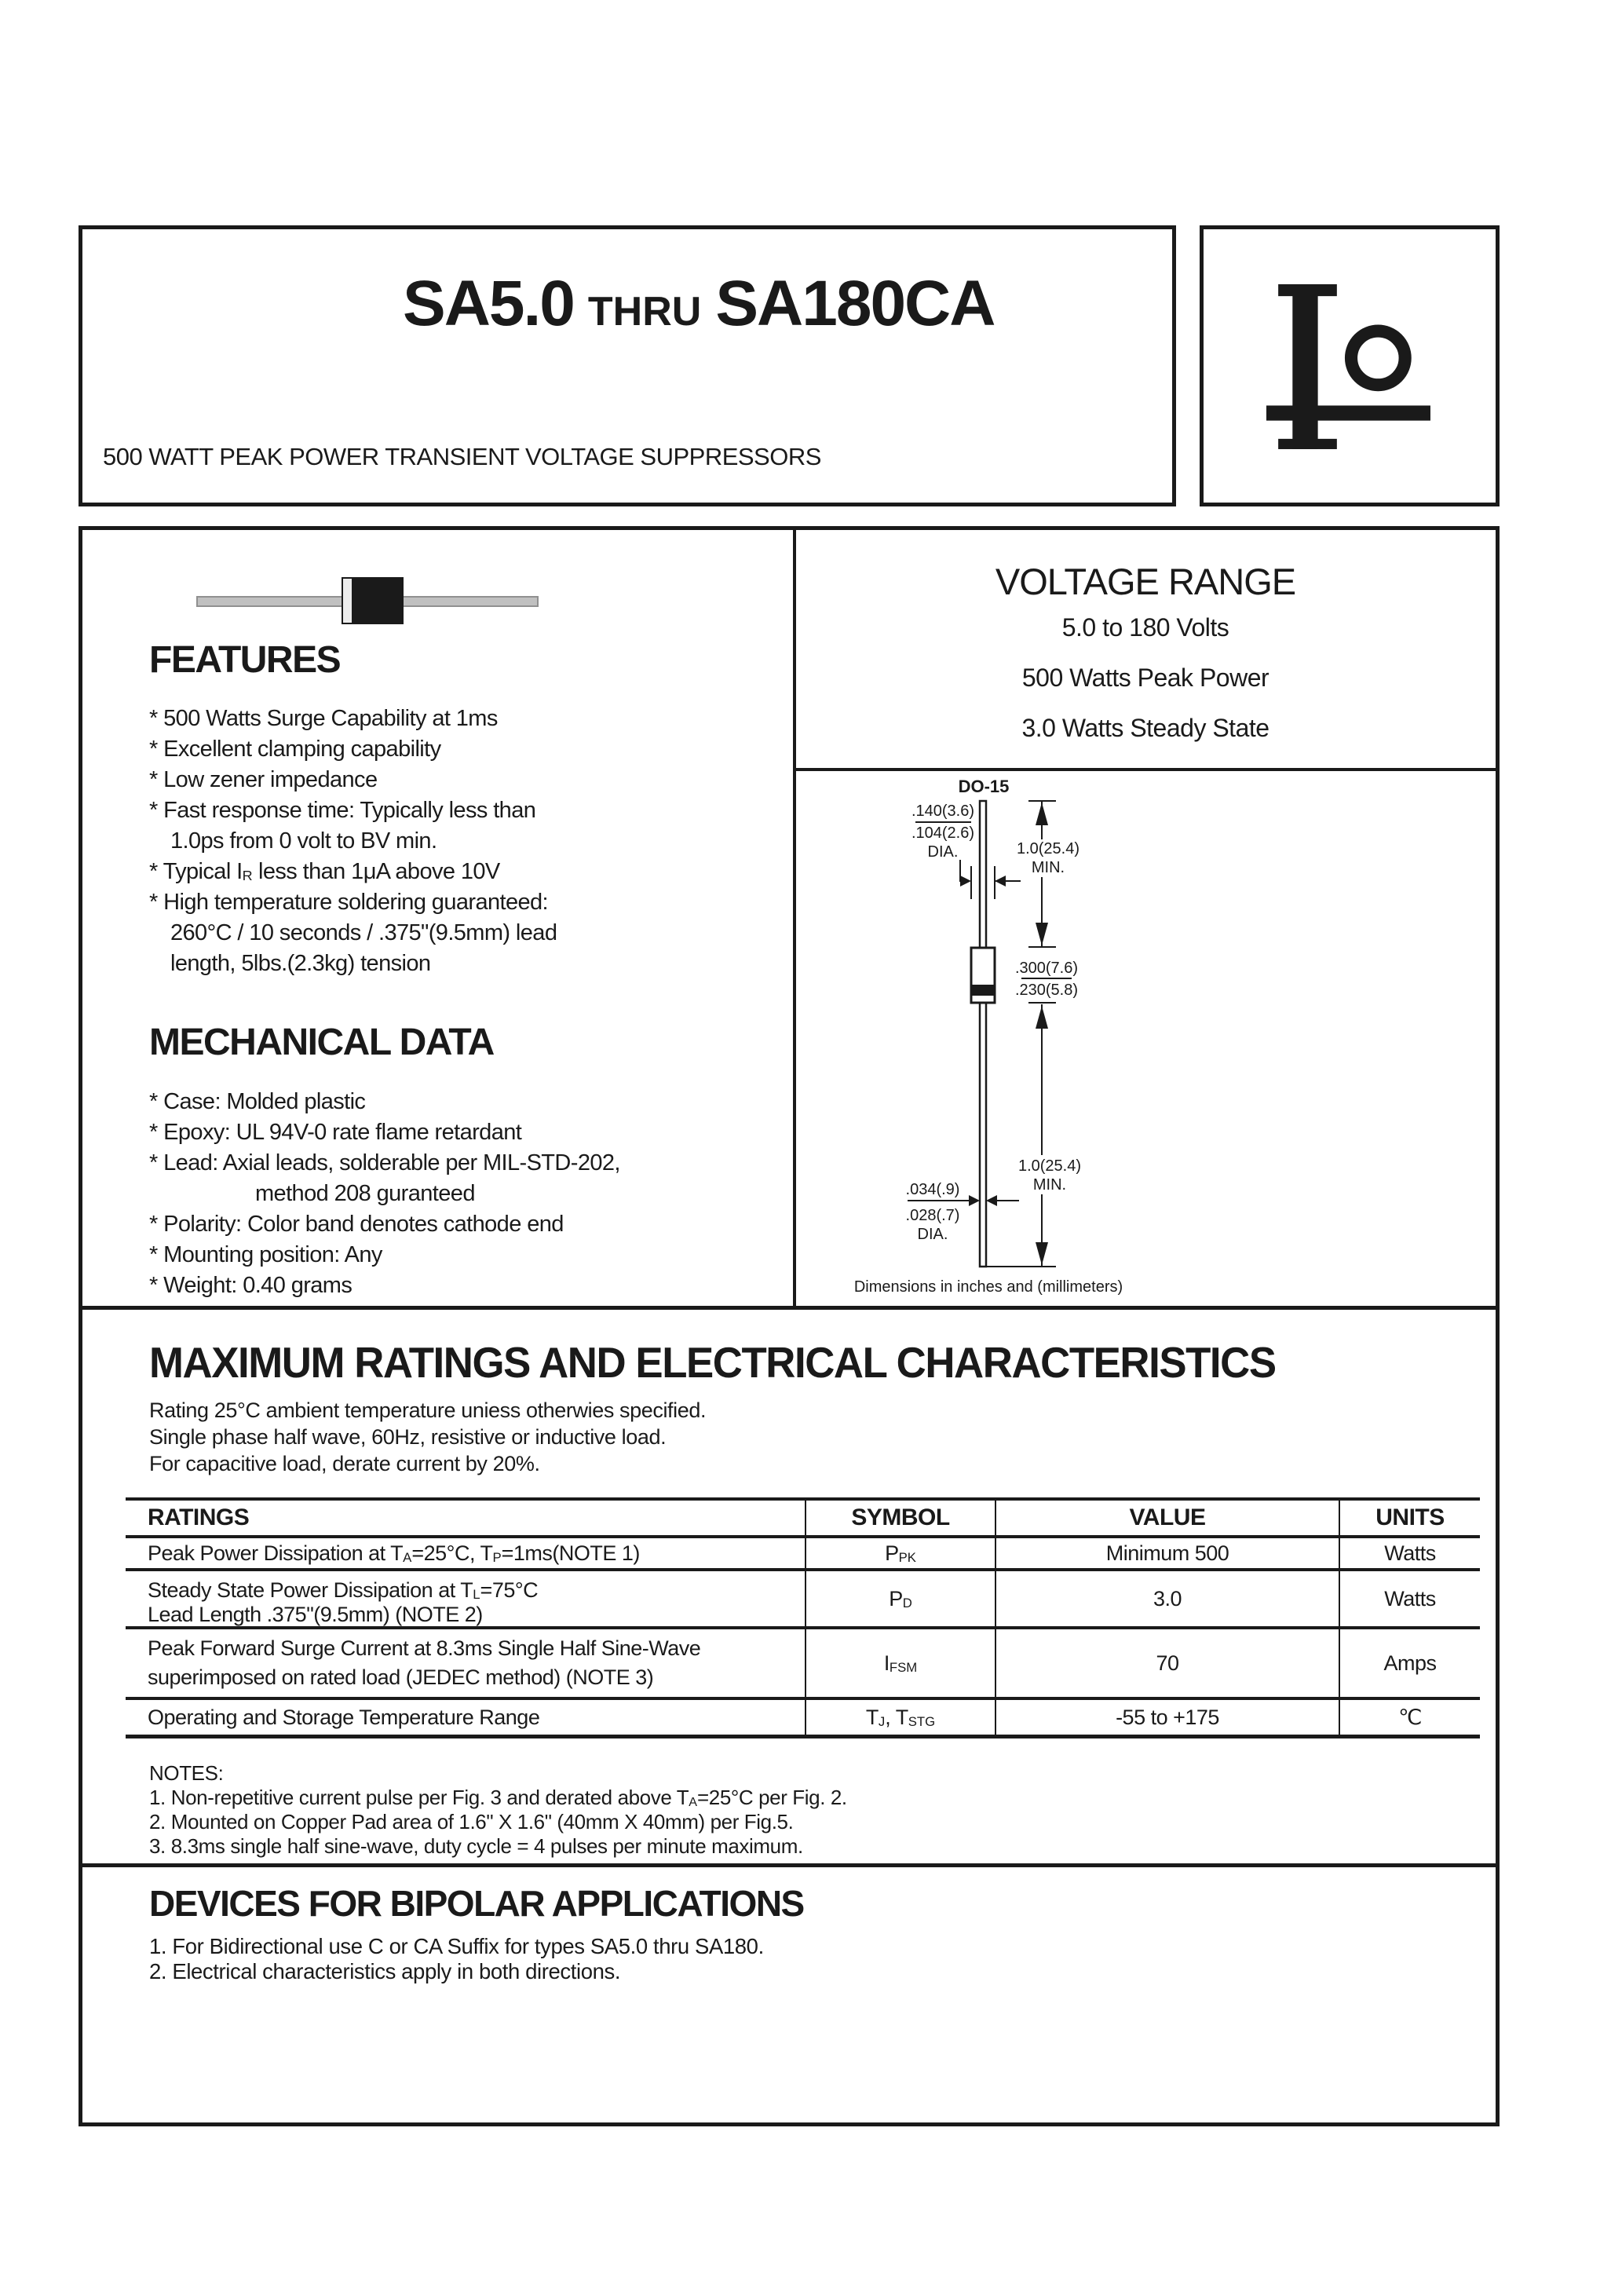  I want to click on voltage-range-line: 5.0 to 180 Volts, so click(1145, 628).